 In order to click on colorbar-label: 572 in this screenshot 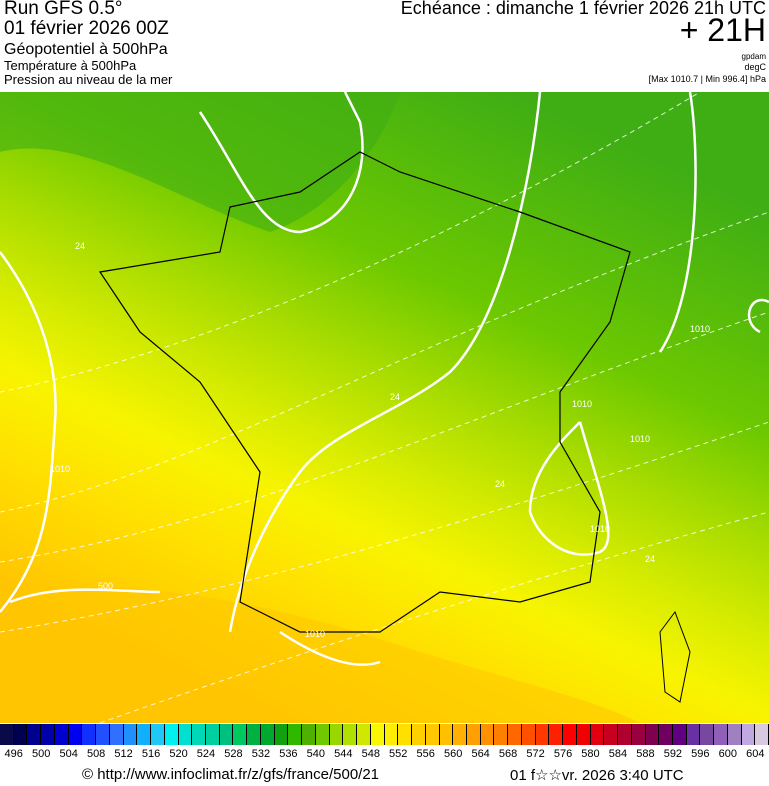, I will do `click(535, 754)`.